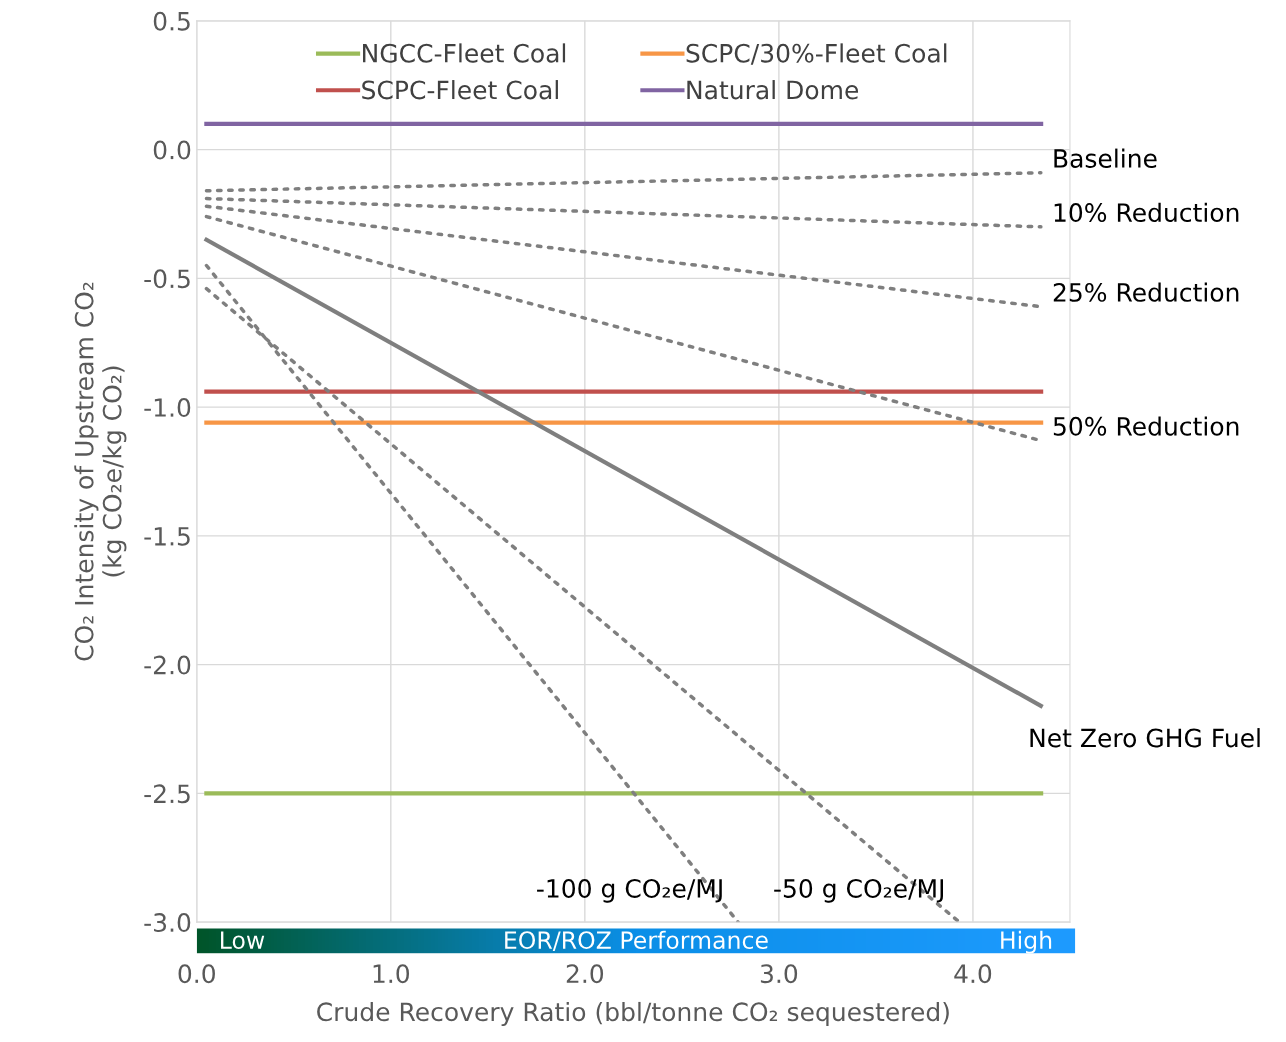 The image size is (1286, 1042). What do you see at coordinates (172, 150) in the screenshot?
I see `y-tick-label: 0.0` at bounding box center [172, 150].